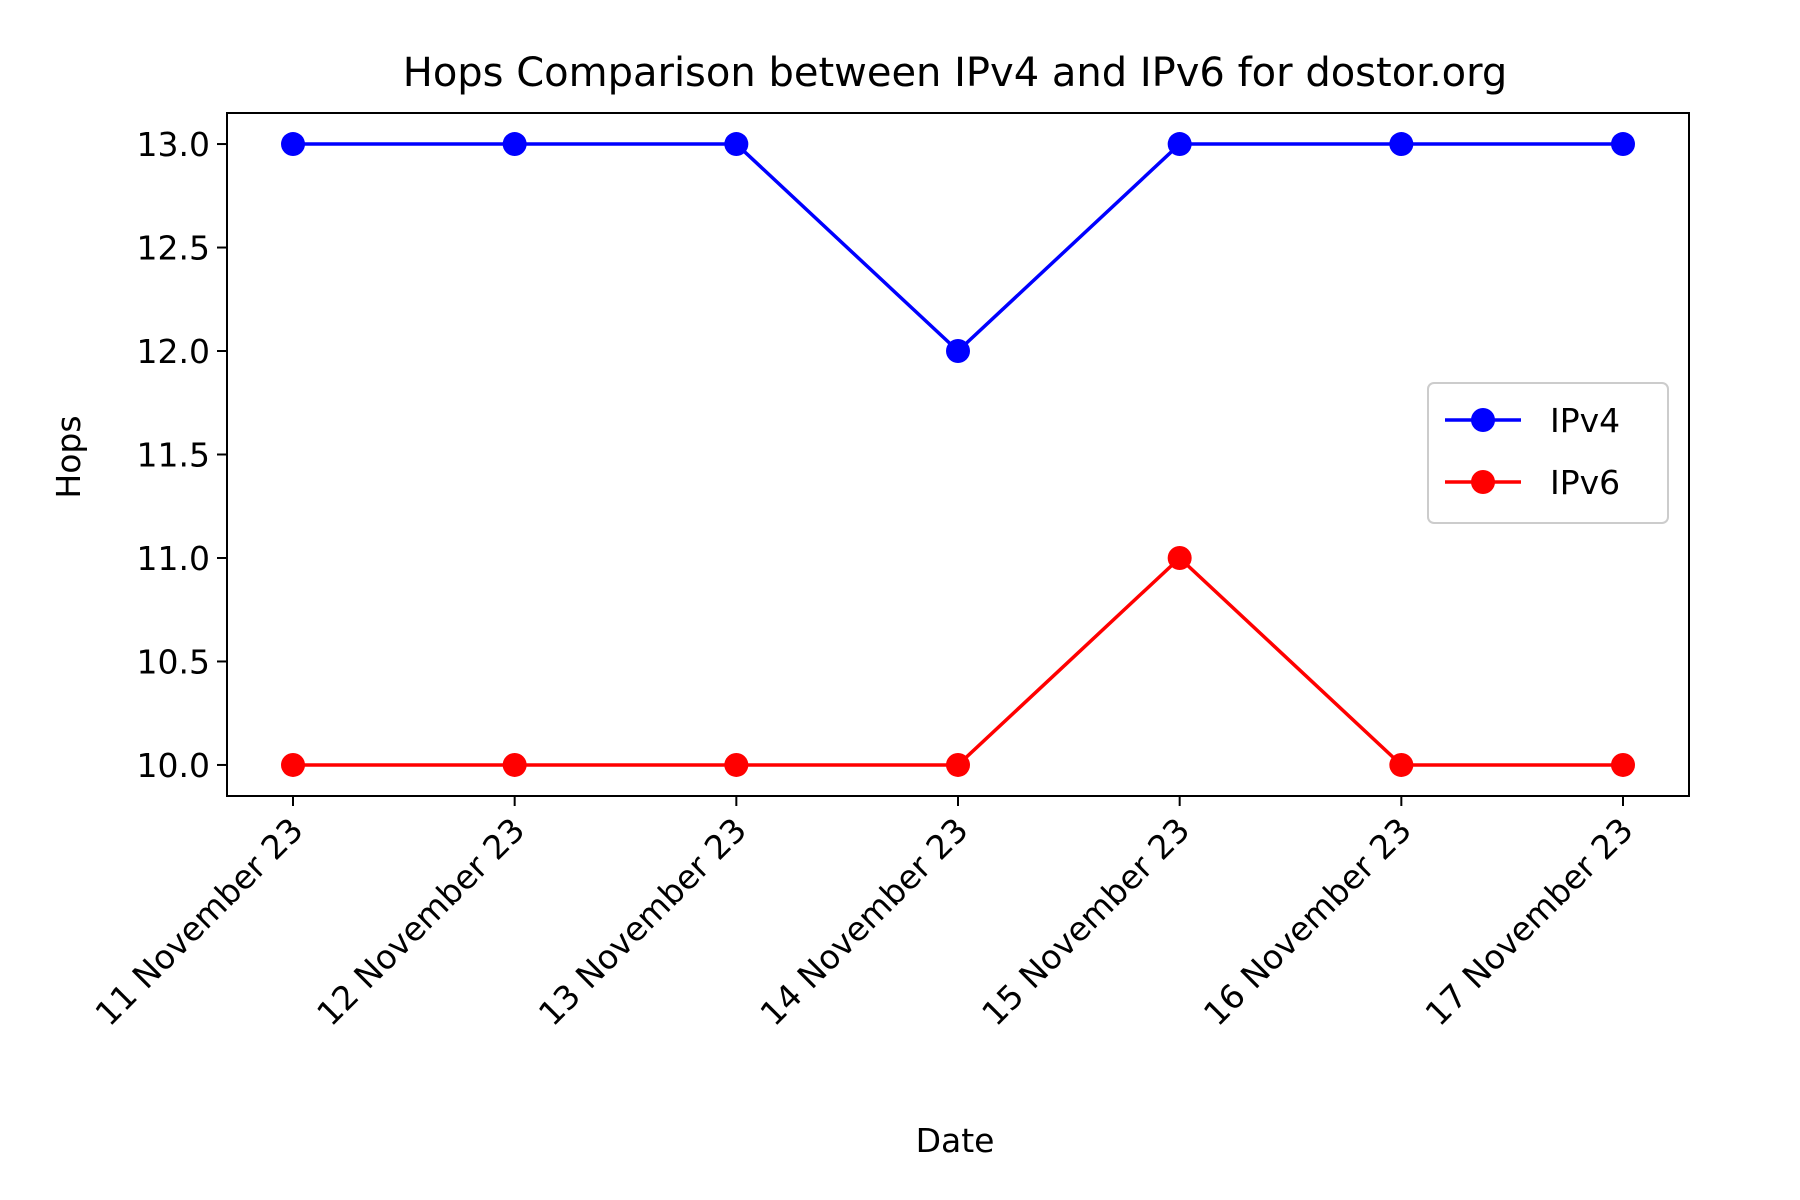 The height and width of the screenshot is (1200, 1800). I want to click on y-tick-label: 11.0, so click(173, 558).